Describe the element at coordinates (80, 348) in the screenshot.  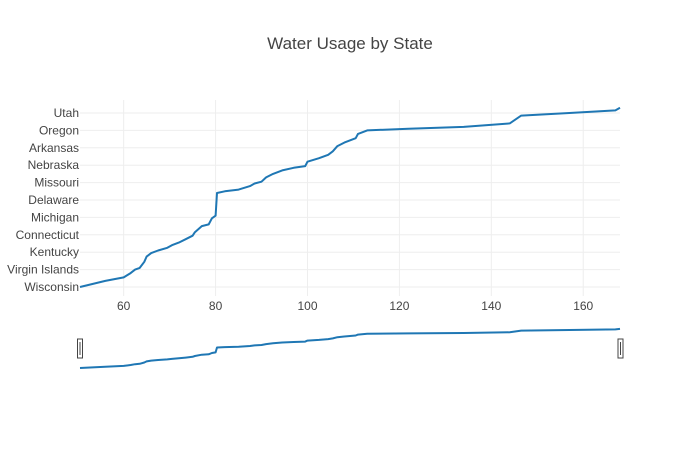
I see `range-slider-left-handle` at that location.